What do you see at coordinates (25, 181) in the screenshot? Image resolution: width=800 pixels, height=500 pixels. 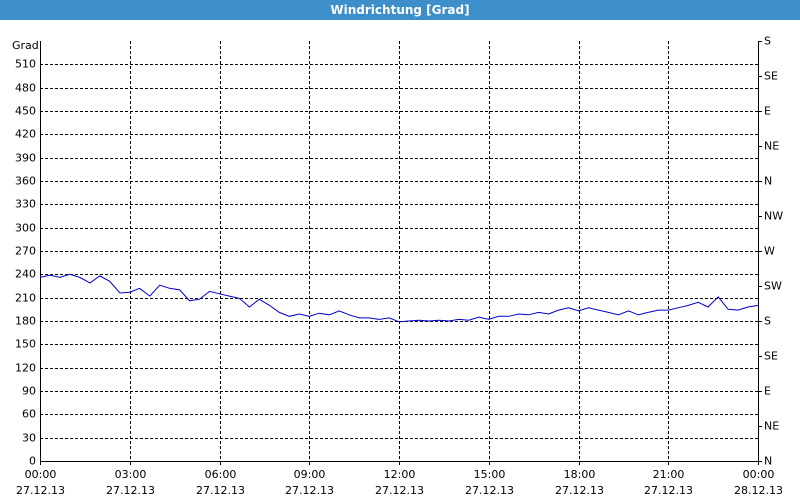 I see `y-tick-label: 360` at bounding box center [25, 181].